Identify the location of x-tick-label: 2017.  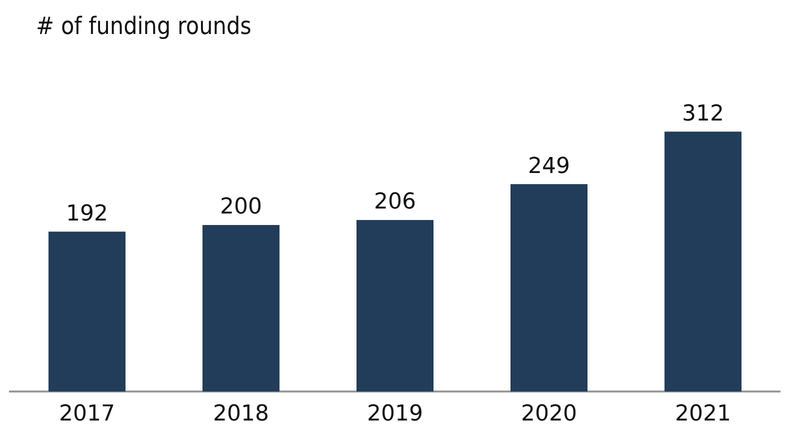
(87, 414).